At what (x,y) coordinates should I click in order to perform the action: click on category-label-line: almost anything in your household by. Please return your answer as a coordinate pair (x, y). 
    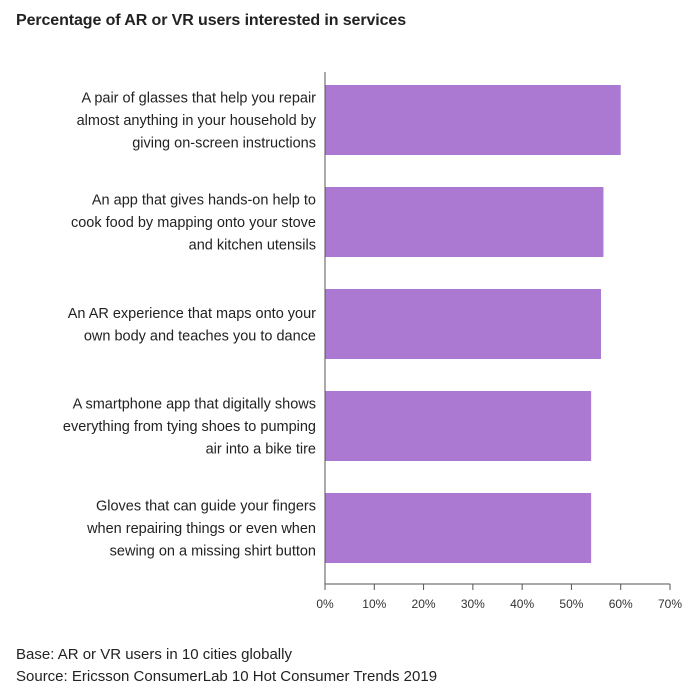
    Looking at the image, I should click on (197, 121).